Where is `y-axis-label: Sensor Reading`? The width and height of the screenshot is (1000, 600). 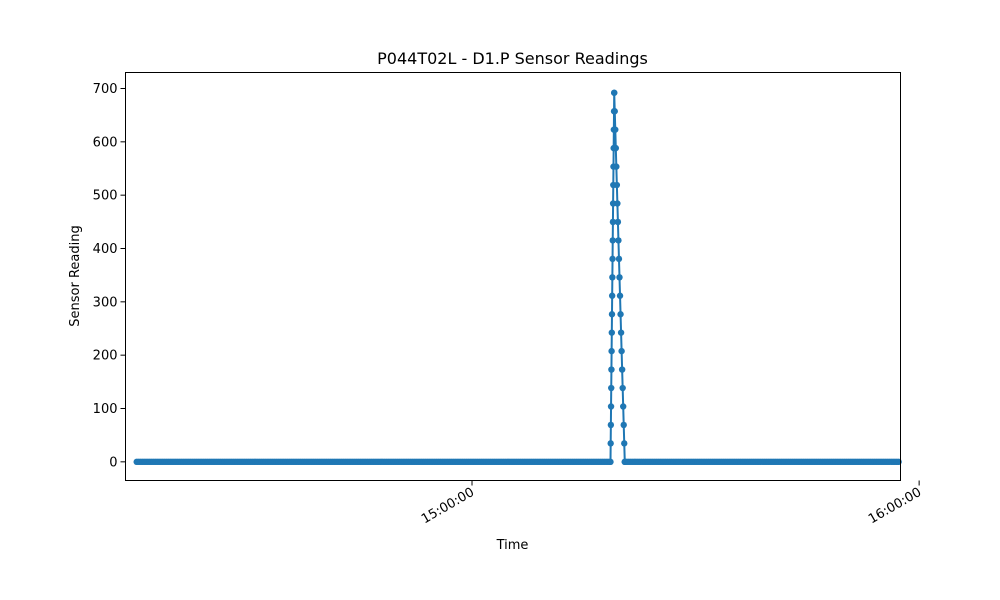
y-axis-label: Sensor Reading is located at coordinates (75, 275).